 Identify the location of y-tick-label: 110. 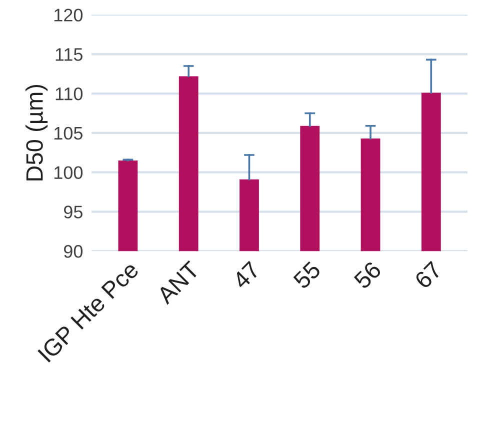
(69, 93).